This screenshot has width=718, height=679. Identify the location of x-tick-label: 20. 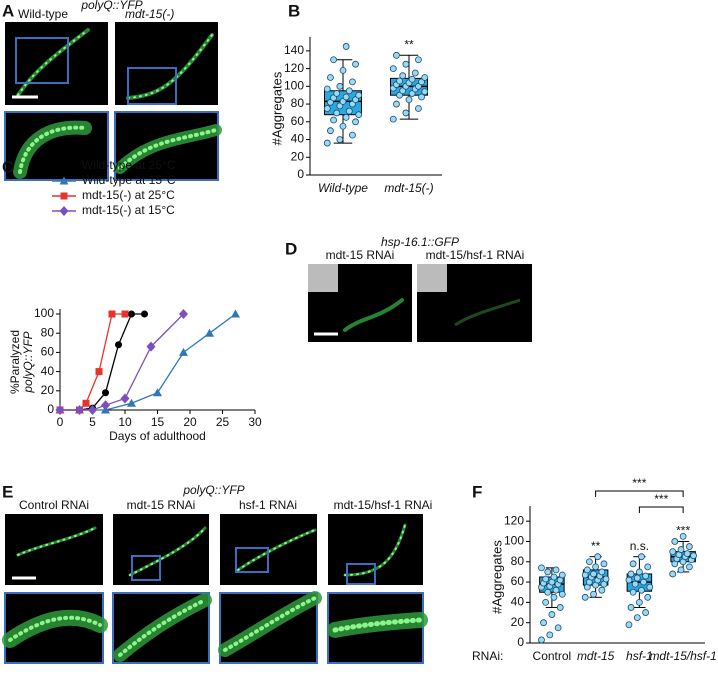
(190, 422).